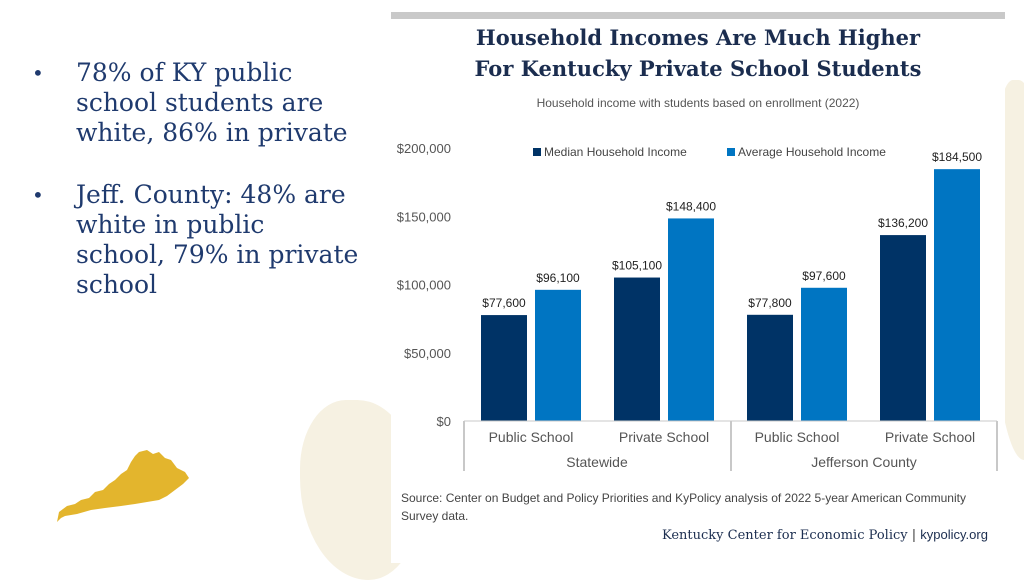  I want to click on y-tick-label: $50,000, so click(427, 353).